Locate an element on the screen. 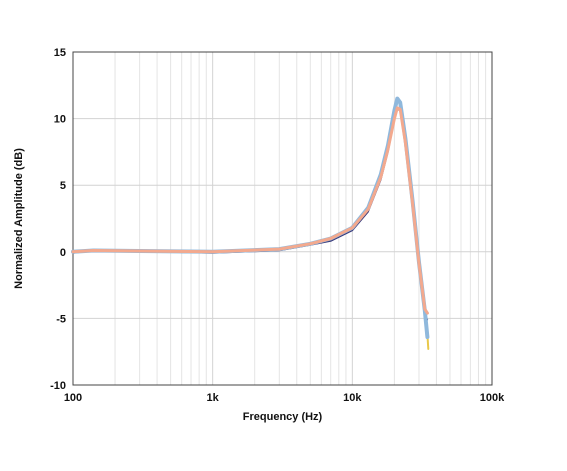 Image resolution: width=567 pixels, height=471 pixels. y-tick-labels: 15 10 5 0 -5 -10 is located at coordinates (58, 219).